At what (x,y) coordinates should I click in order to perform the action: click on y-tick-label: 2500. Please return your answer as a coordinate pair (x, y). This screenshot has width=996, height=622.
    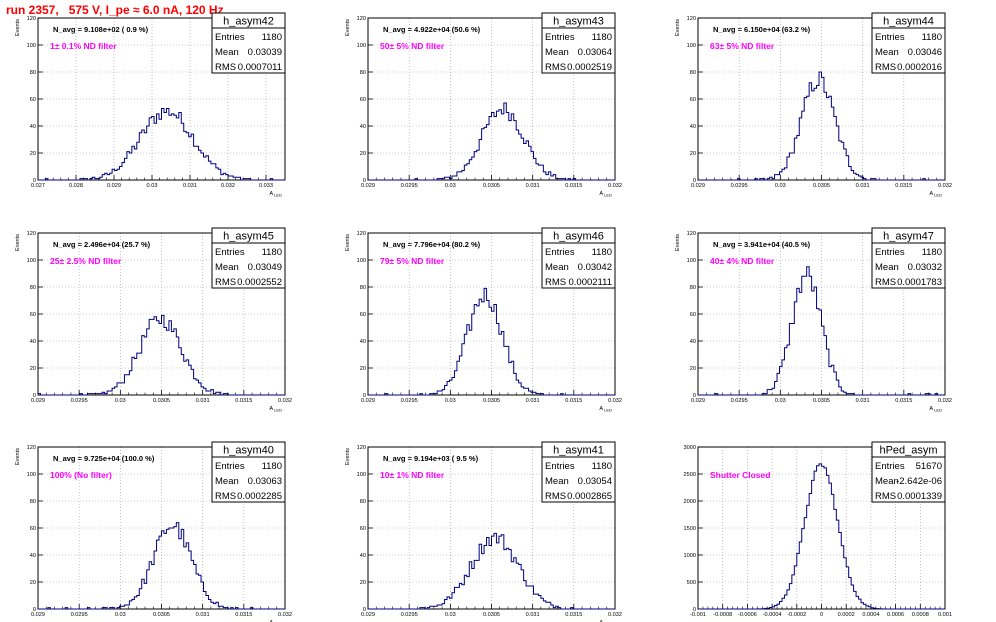
    Looking at the image, I should click on (690, 475).